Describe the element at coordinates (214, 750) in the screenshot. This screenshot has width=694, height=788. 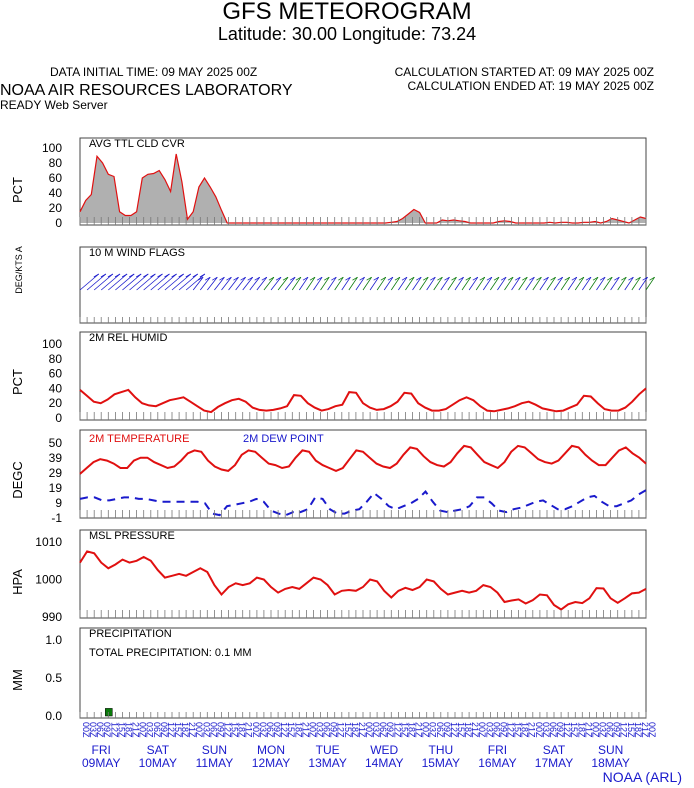
I see `x-day-name: SUN` at that location.